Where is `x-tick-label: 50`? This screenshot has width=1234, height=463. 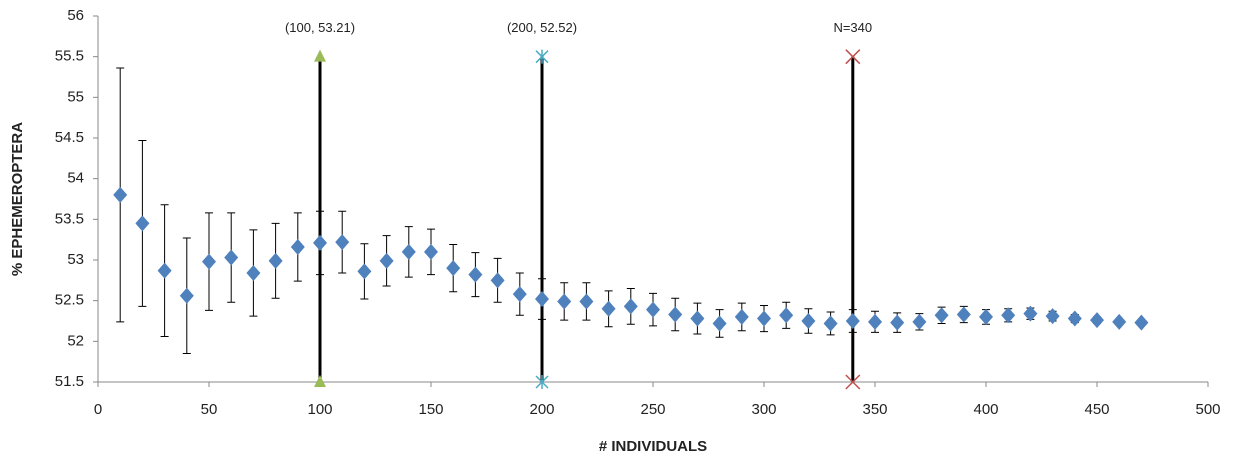 x-tick-label: 50 is located at coordinates (209, 409).